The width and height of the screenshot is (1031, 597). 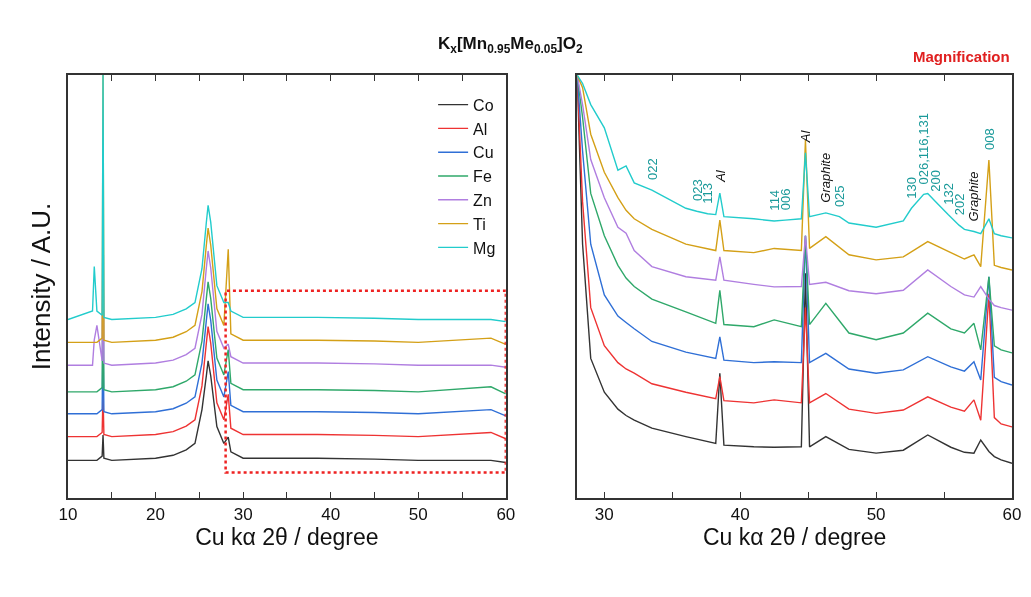 I want to click on chart-title: K$_{x}$[Mn$_{0.95}$Me$_{0.05}$]O$_{2}$, so click(x=510, y=45).